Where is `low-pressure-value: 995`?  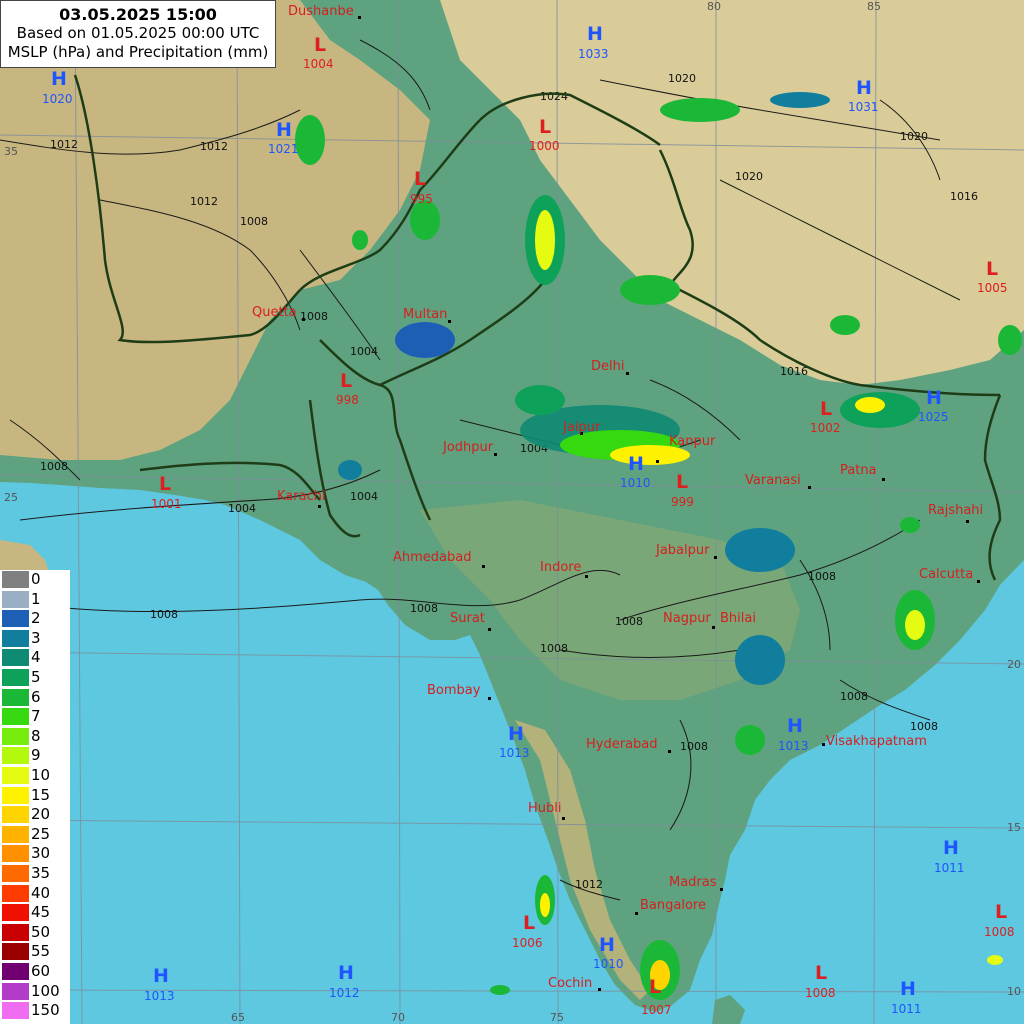 low-pressure-value: 995 is located at coordinates (421, 199).